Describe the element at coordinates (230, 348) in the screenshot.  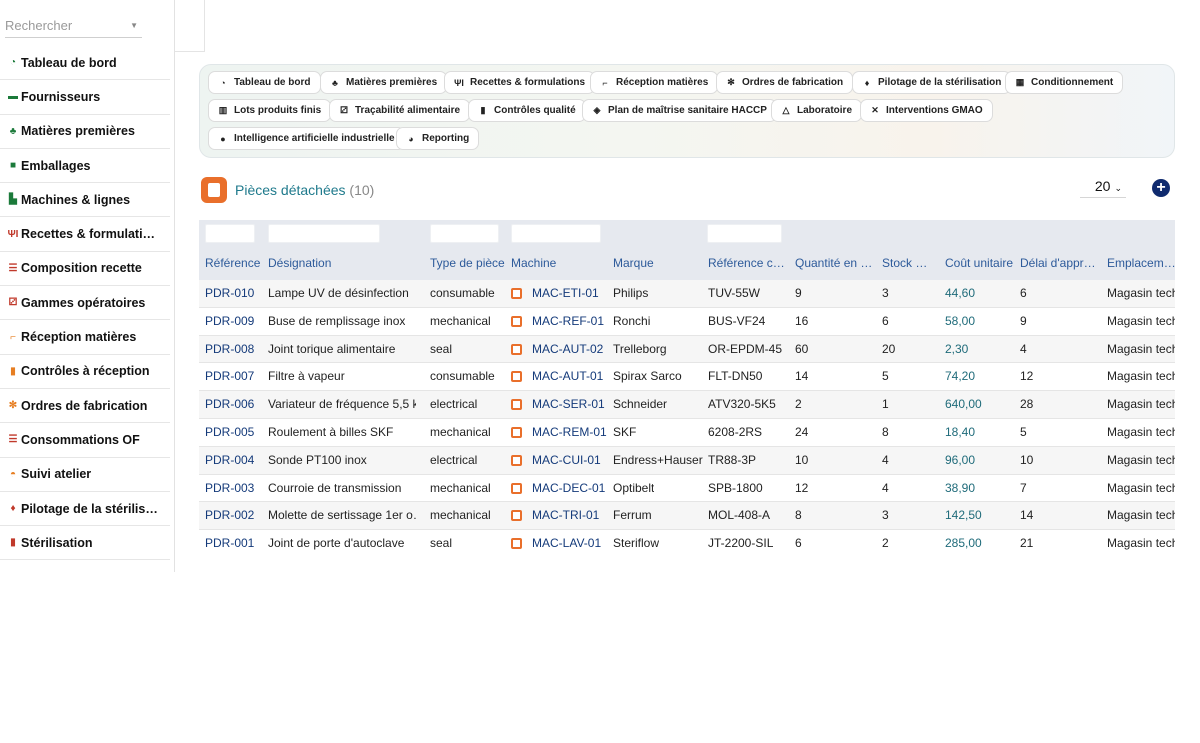
I see `row-reference-link: PDR-008` at that location.